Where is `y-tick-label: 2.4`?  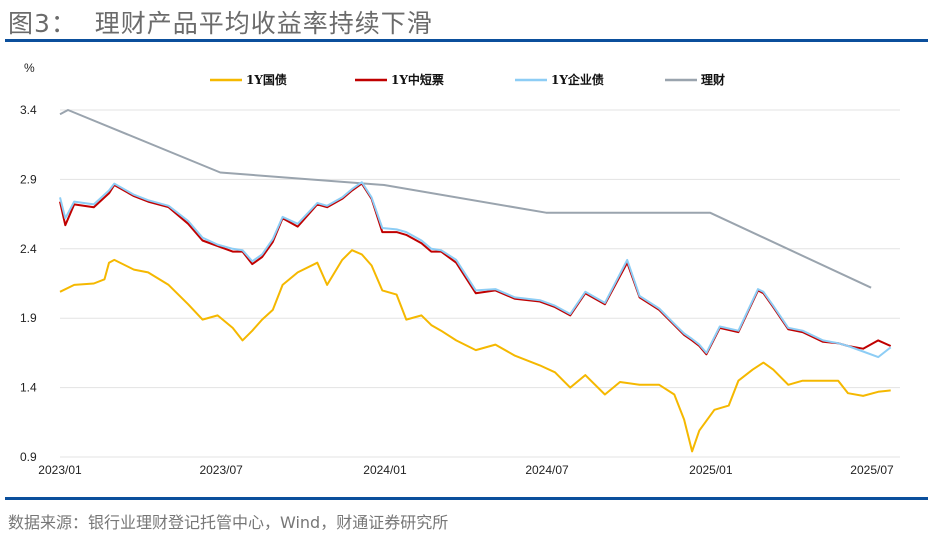
y-tick-label: 2.4 is located at coordinates (28, 249).